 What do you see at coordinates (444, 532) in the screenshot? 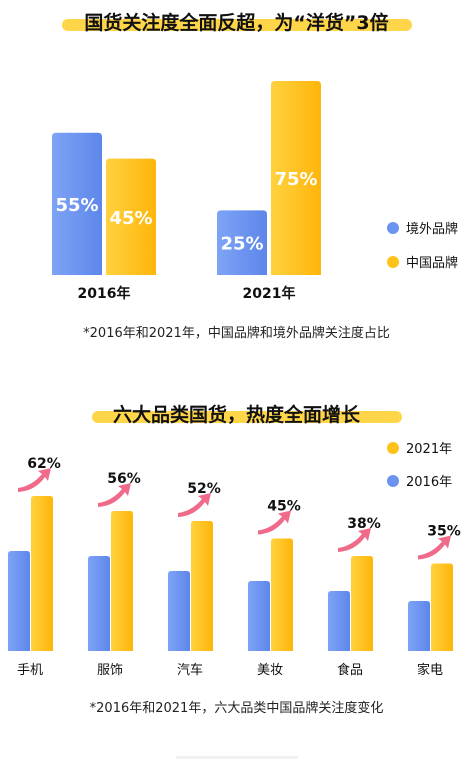
I see `data-label: 35%` at bounding box center [444, 532].